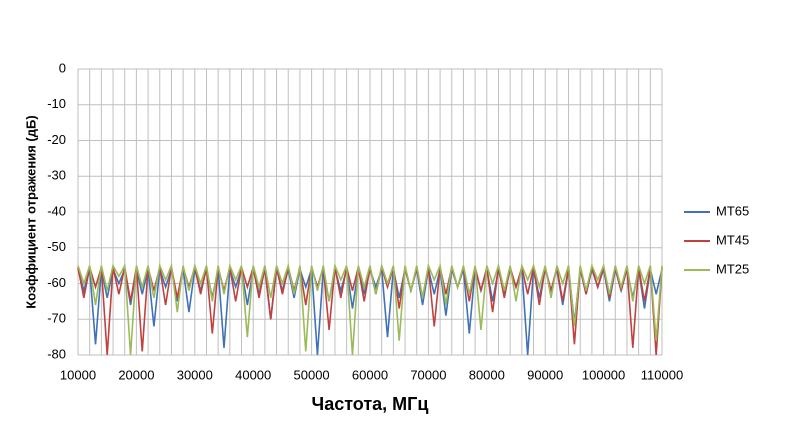 The height and width of the screenshot is (436, 800). Describe the element at coordinates (603, 374) in the screenshot. I see `x-tick-label: 100000` at that location.